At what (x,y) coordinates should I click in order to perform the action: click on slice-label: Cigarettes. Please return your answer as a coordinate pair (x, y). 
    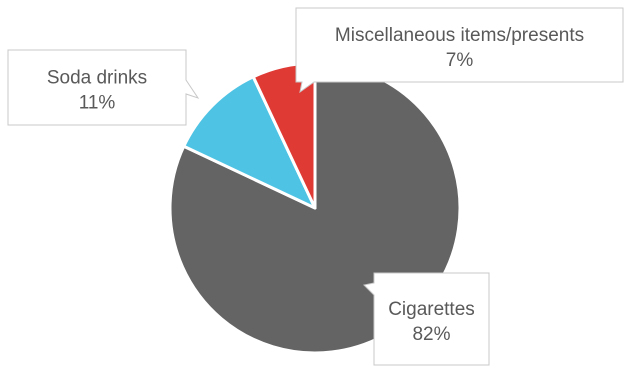
    Looking at the image, I should click on (431, 309).